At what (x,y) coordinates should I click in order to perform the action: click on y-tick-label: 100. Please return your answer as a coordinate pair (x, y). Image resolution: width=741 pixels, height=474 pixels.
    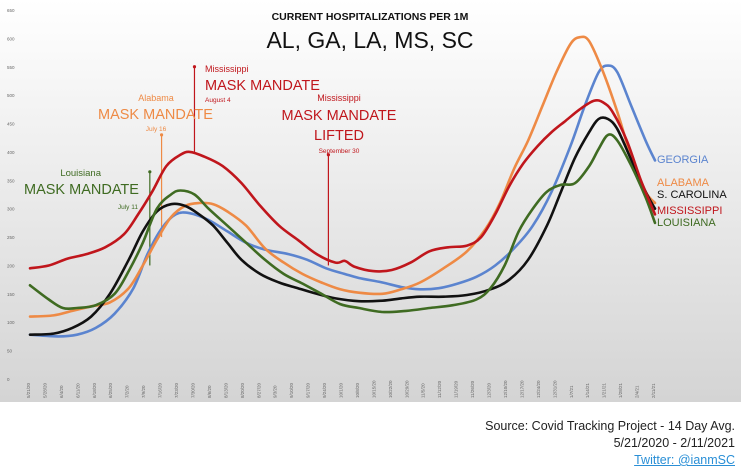
    Looking at the image, I should click on (11, 322).